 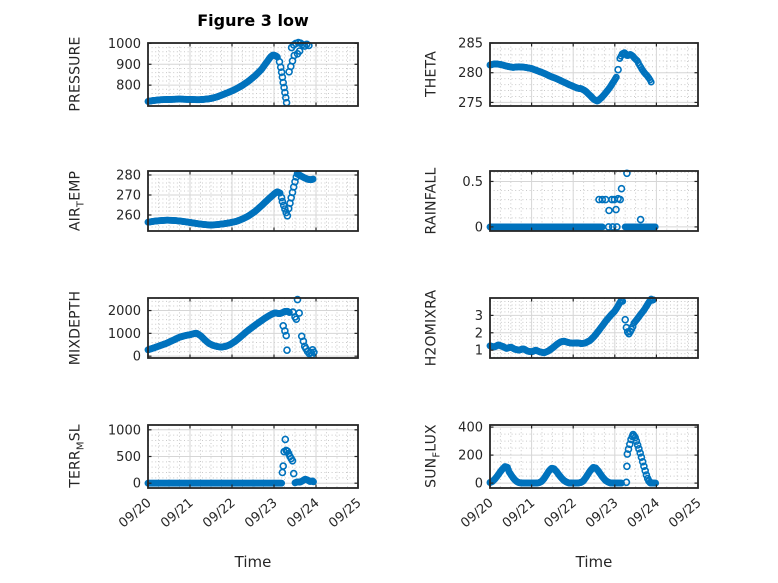 What do you see at coordinates (431, 74) in the screenshot?
I see `ylabel-theta: THETA` at bounding box center [431, 74].